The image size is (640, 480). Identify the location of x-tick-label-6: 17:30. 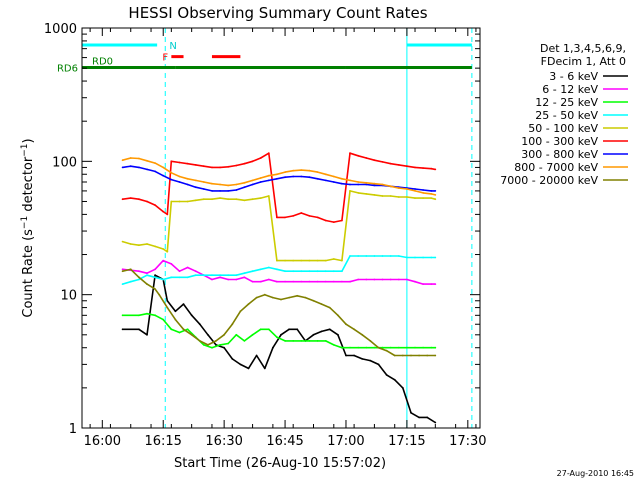
(467, 441).